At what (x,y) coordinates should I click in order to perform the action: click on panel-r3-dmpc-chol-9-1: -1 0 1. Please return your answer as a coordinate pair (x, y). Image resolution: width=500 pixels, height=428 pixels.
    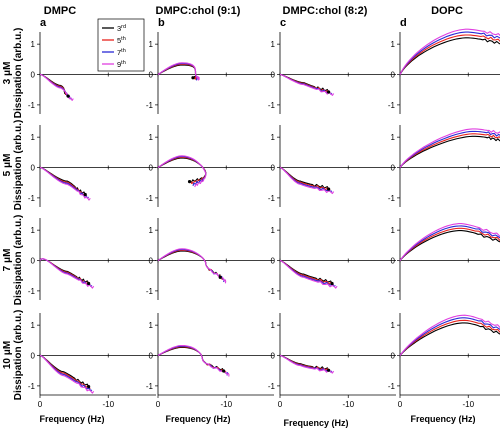
    Looking at the image, I should click on (210, 259).